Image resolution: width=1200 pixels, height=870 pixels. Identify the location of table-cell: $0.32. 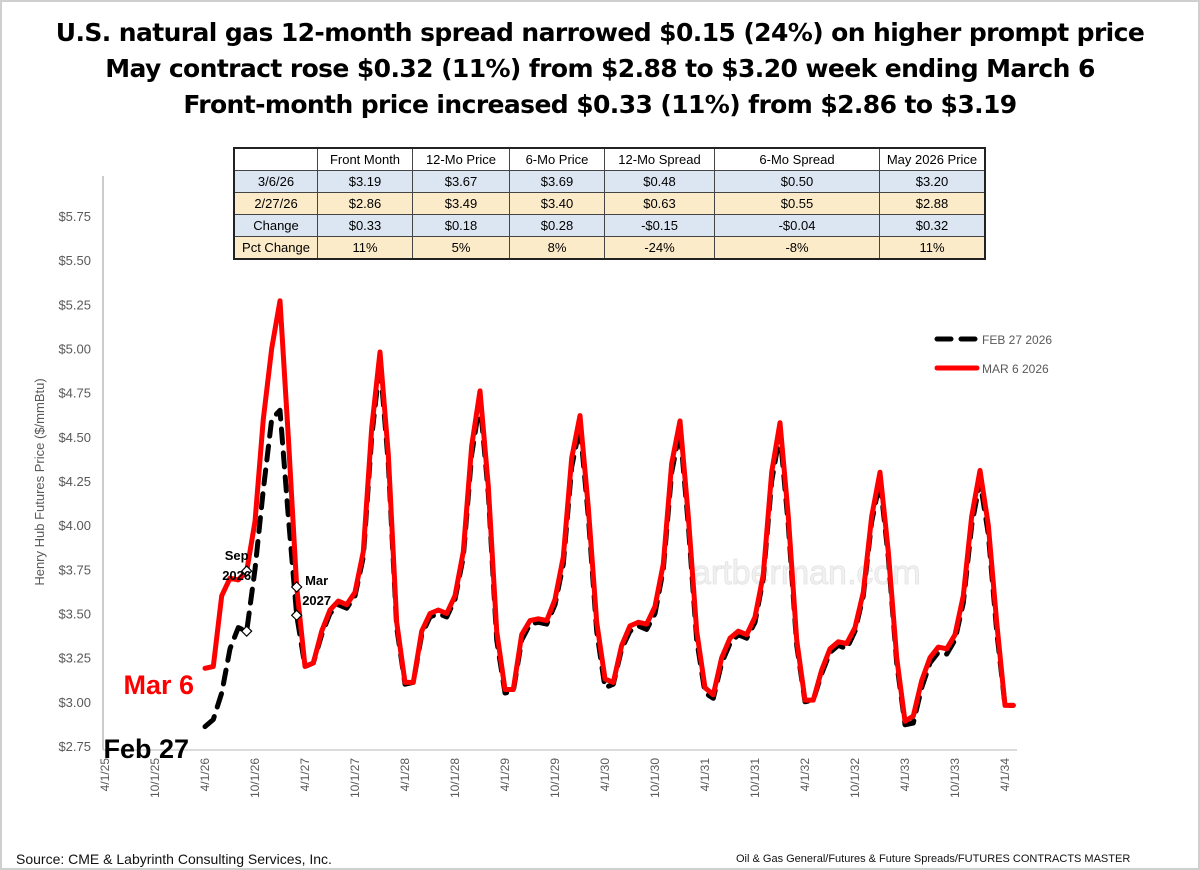
(932, 225).